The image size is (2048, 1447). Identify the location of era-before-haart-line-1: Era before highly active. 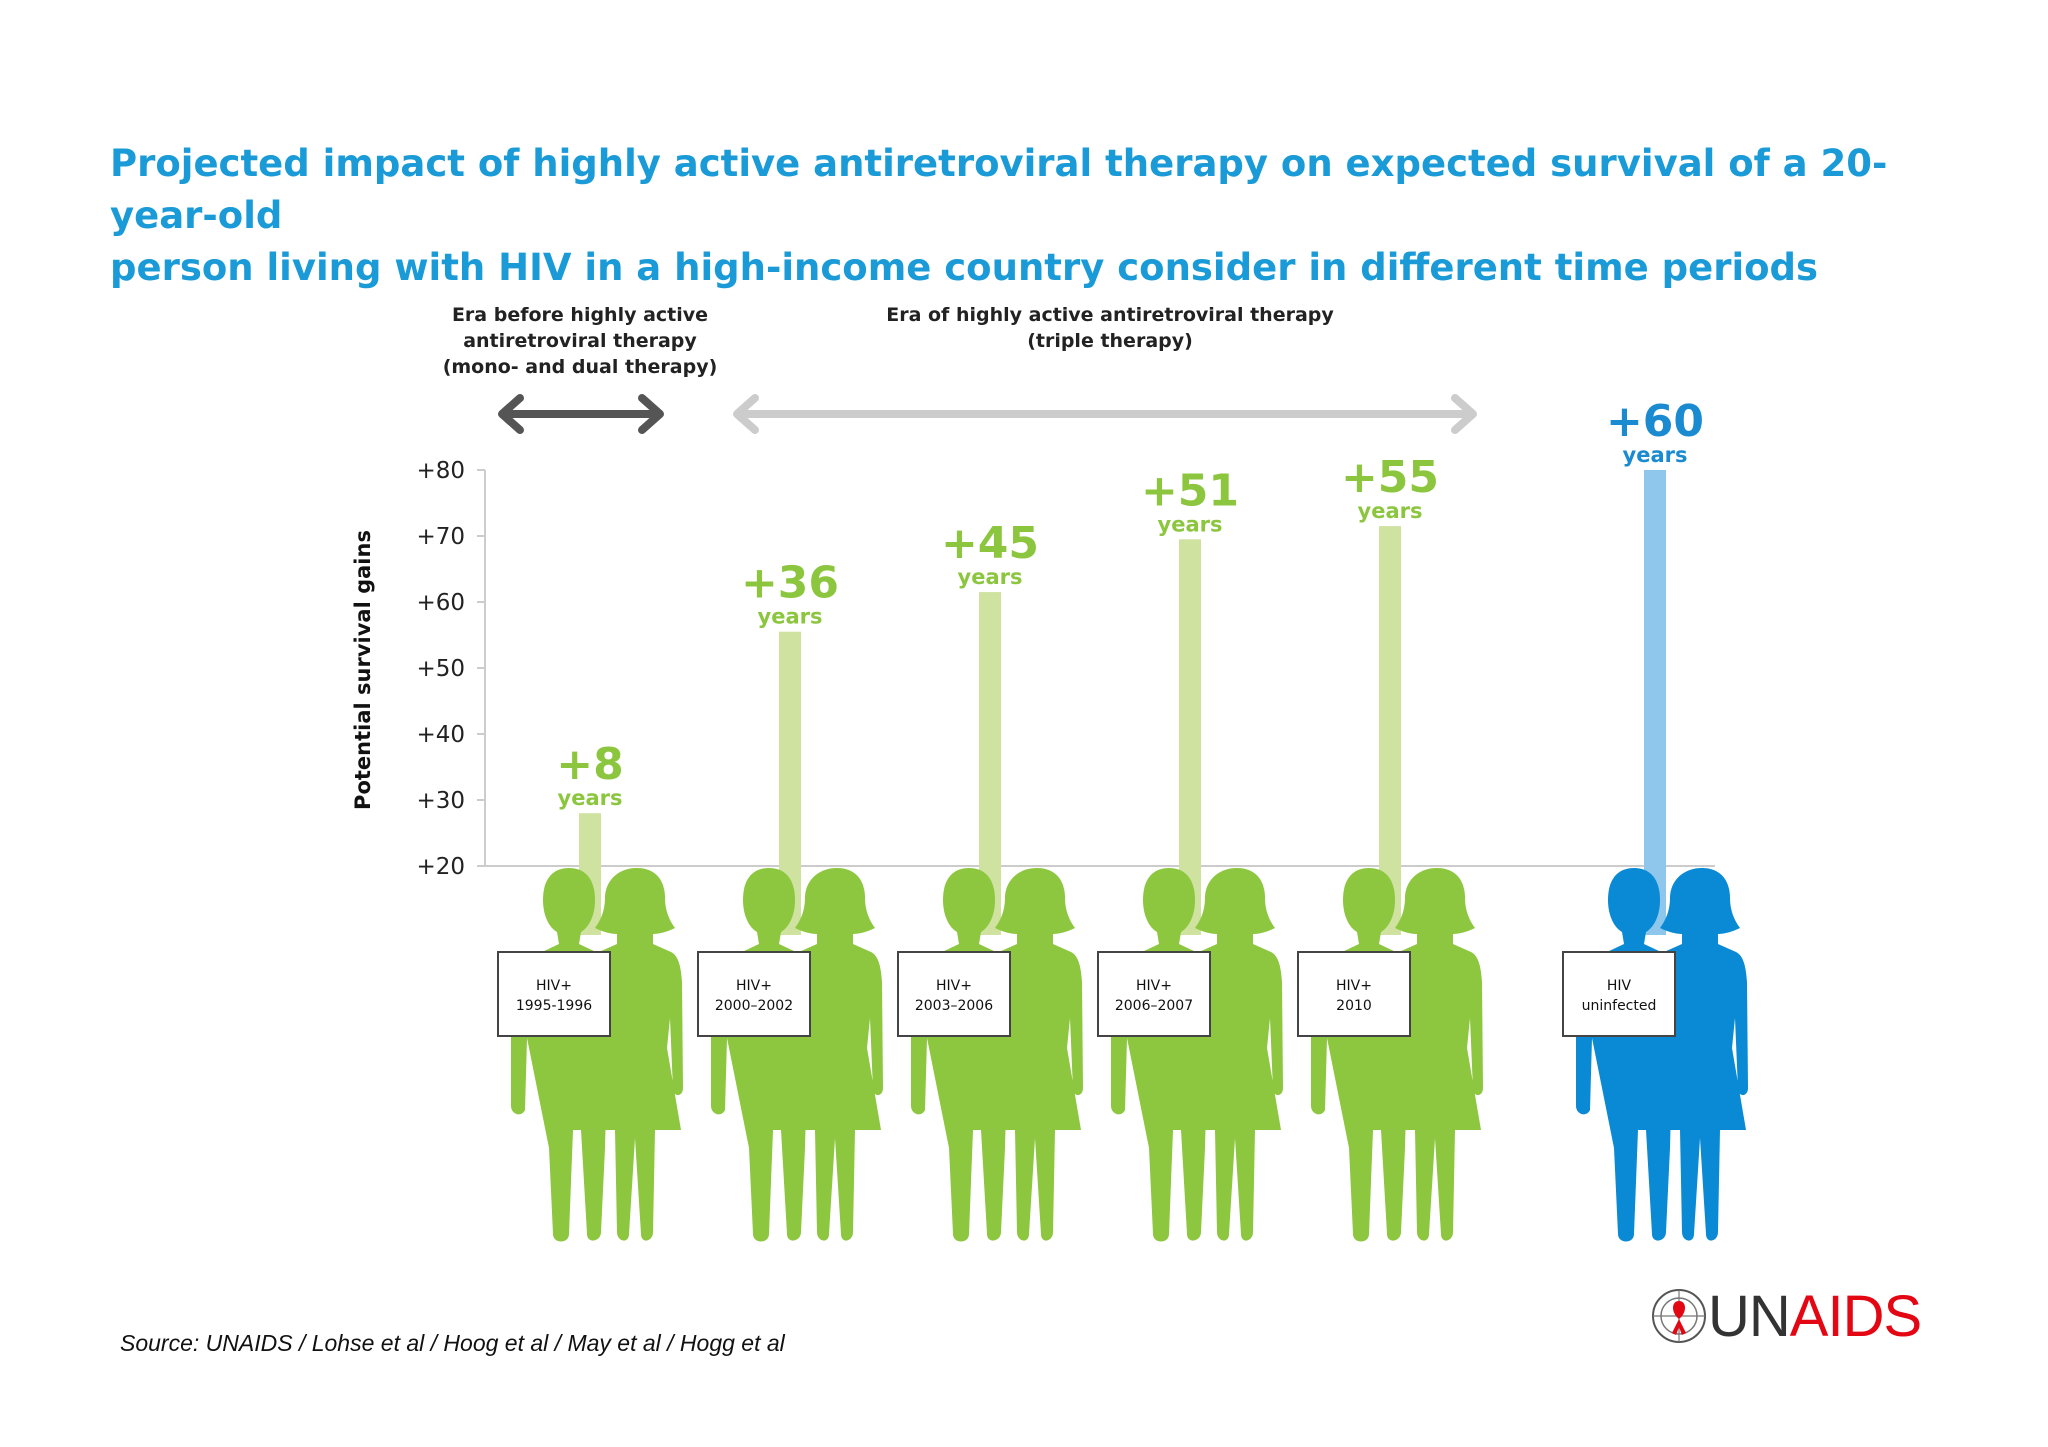
(580, 315).